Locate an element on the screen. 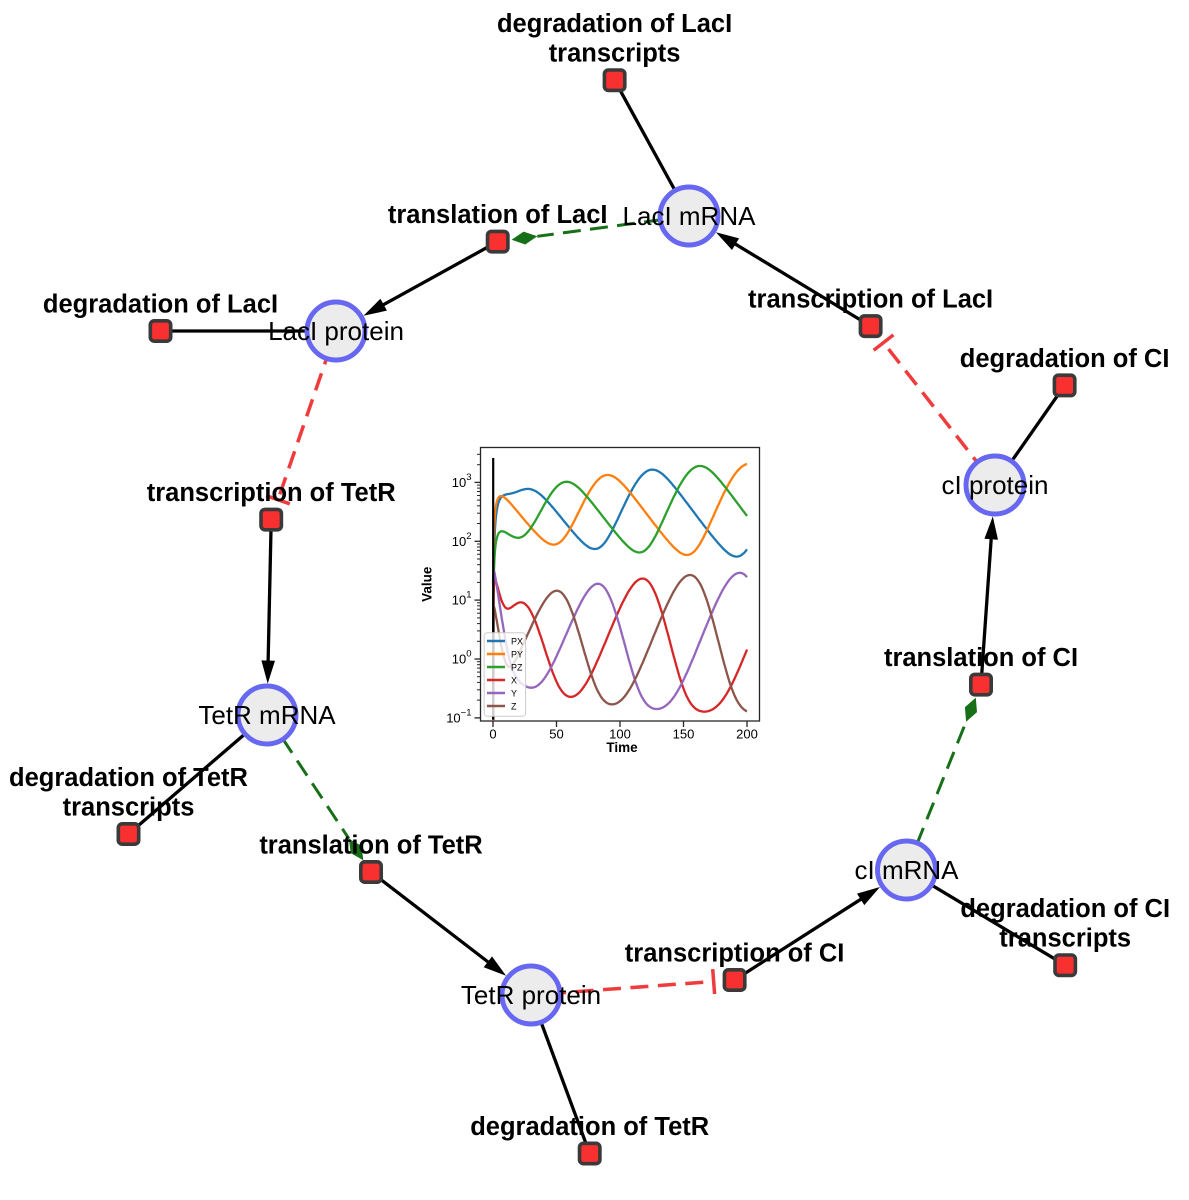 The width and height of the screenshot is (1189, 1200). svg-text: Value is located at coordinates (427, 584).